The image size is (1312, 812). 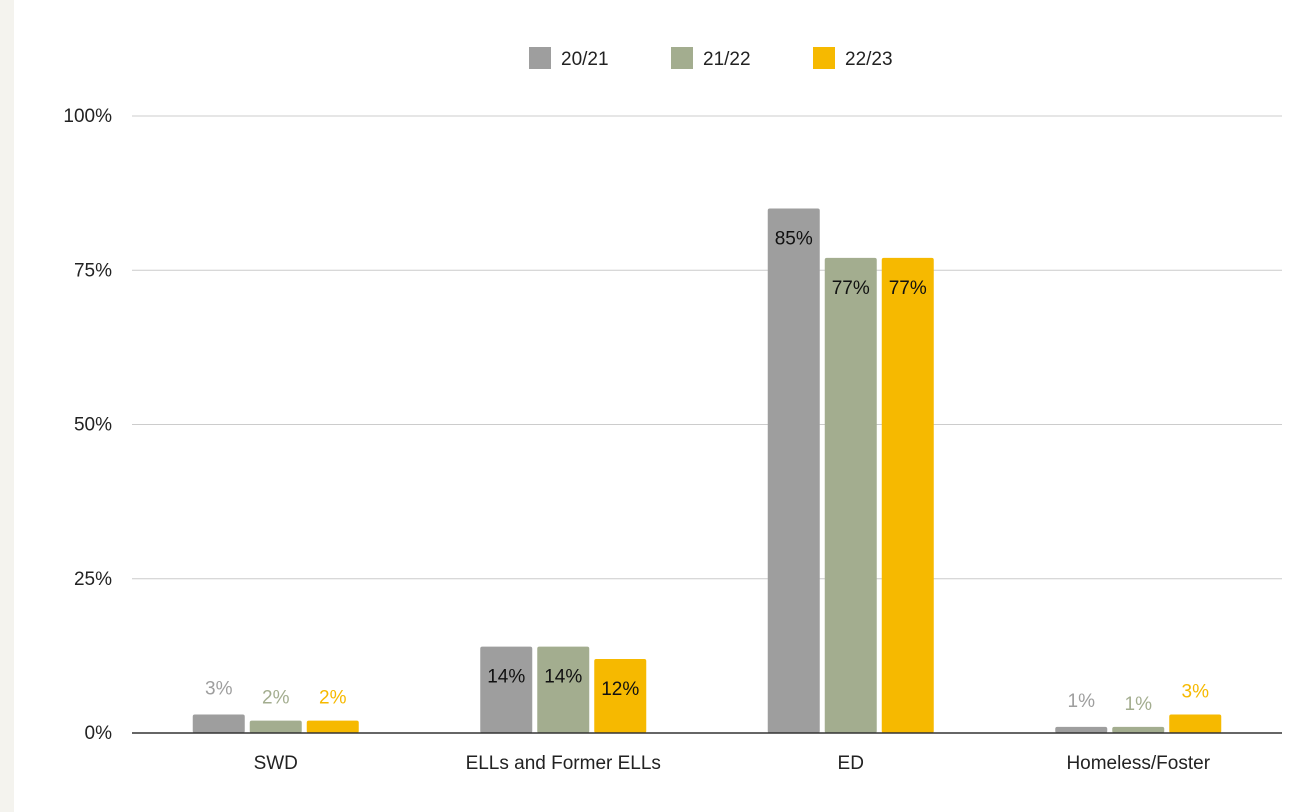 I want to click on x-tick-label: ELLs and Former ELLs, so click(x=563, y=763).